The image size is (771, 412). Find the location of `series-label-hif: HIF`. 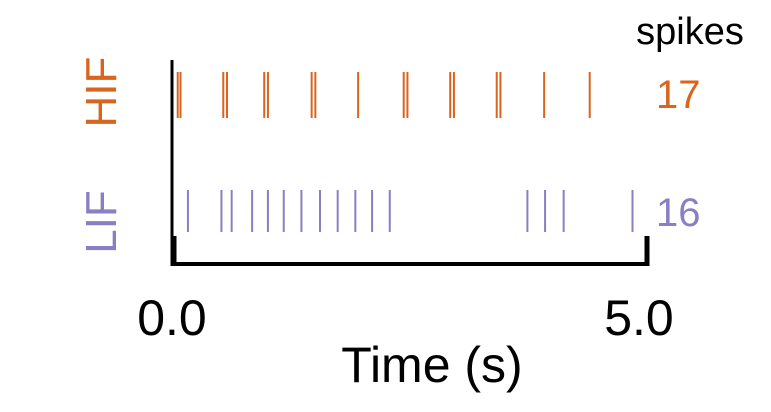

series-label-hif: HIF is located at coordinates (101, 92).